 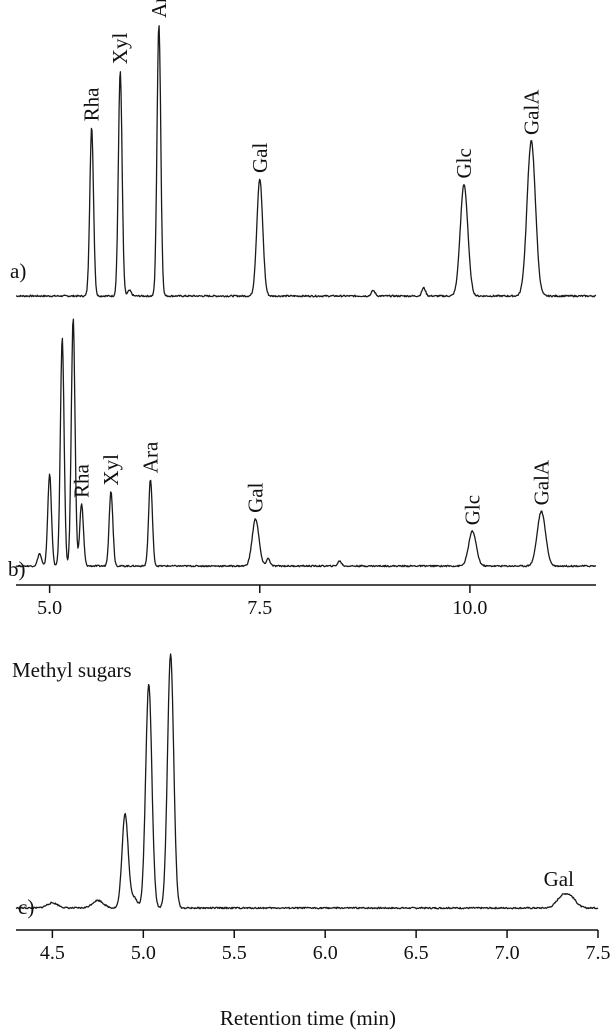 What do you see at coordinates (18, 271) in the screenshot?
I see `panel-a-label: a)` at bounding box center [18, 271].